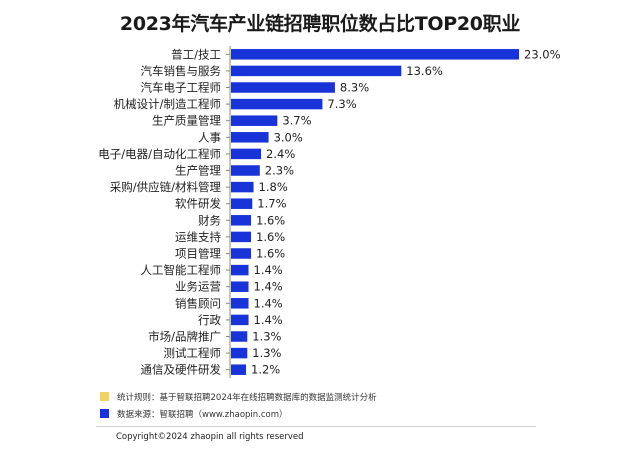  What do you see at coordinates (271, 204) in the screenshot?
I see `data-label: 1.7%` at bounding box center [271, 204].